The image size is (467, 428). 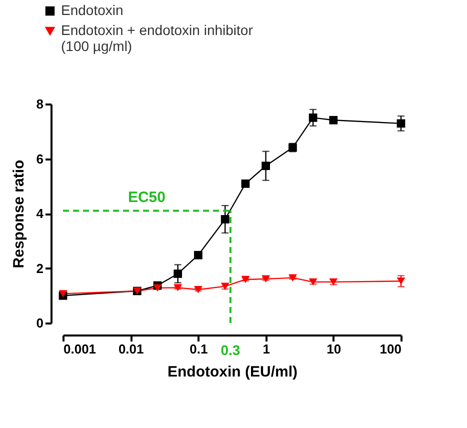 I want to click on y-tick-label: 4, so click(x=40, y=213).